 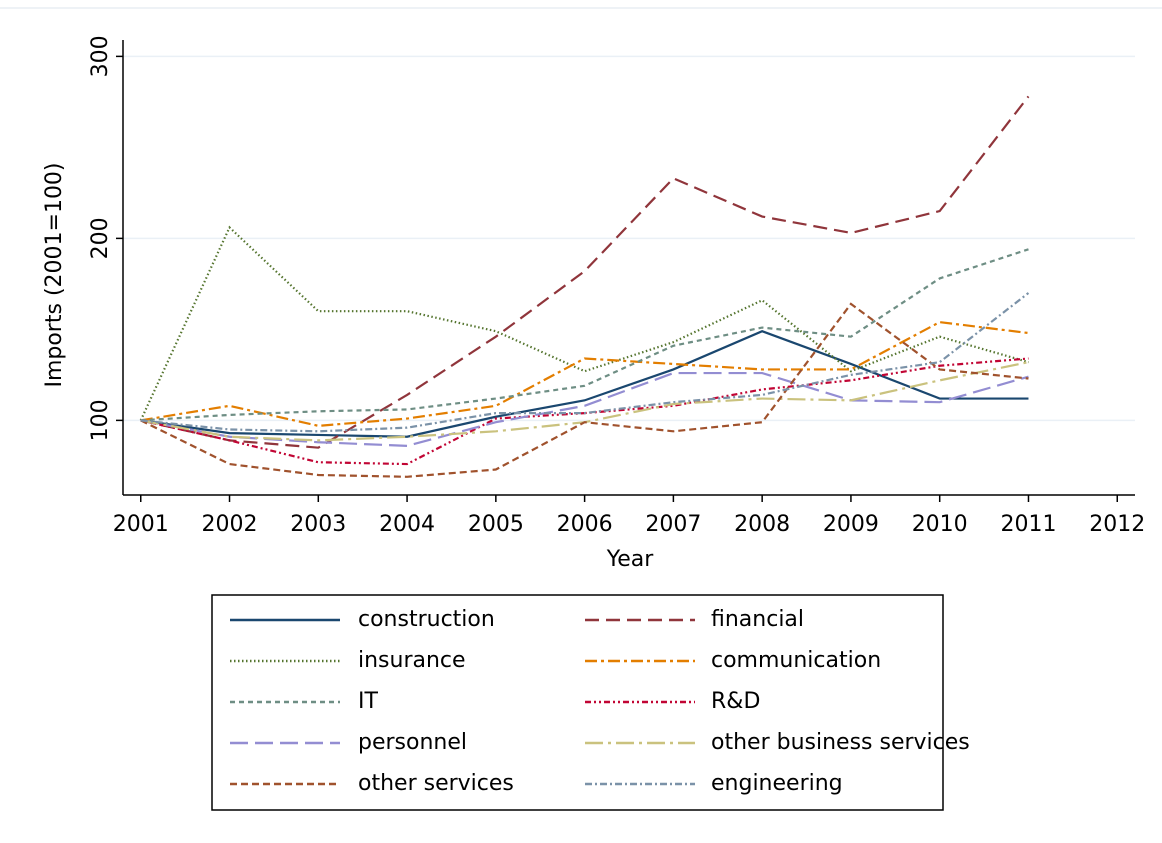 What do you see at coordinates (100, 56) in the screenshot?
I see `y-tick-label: 300` at bounding box center [100, 56].